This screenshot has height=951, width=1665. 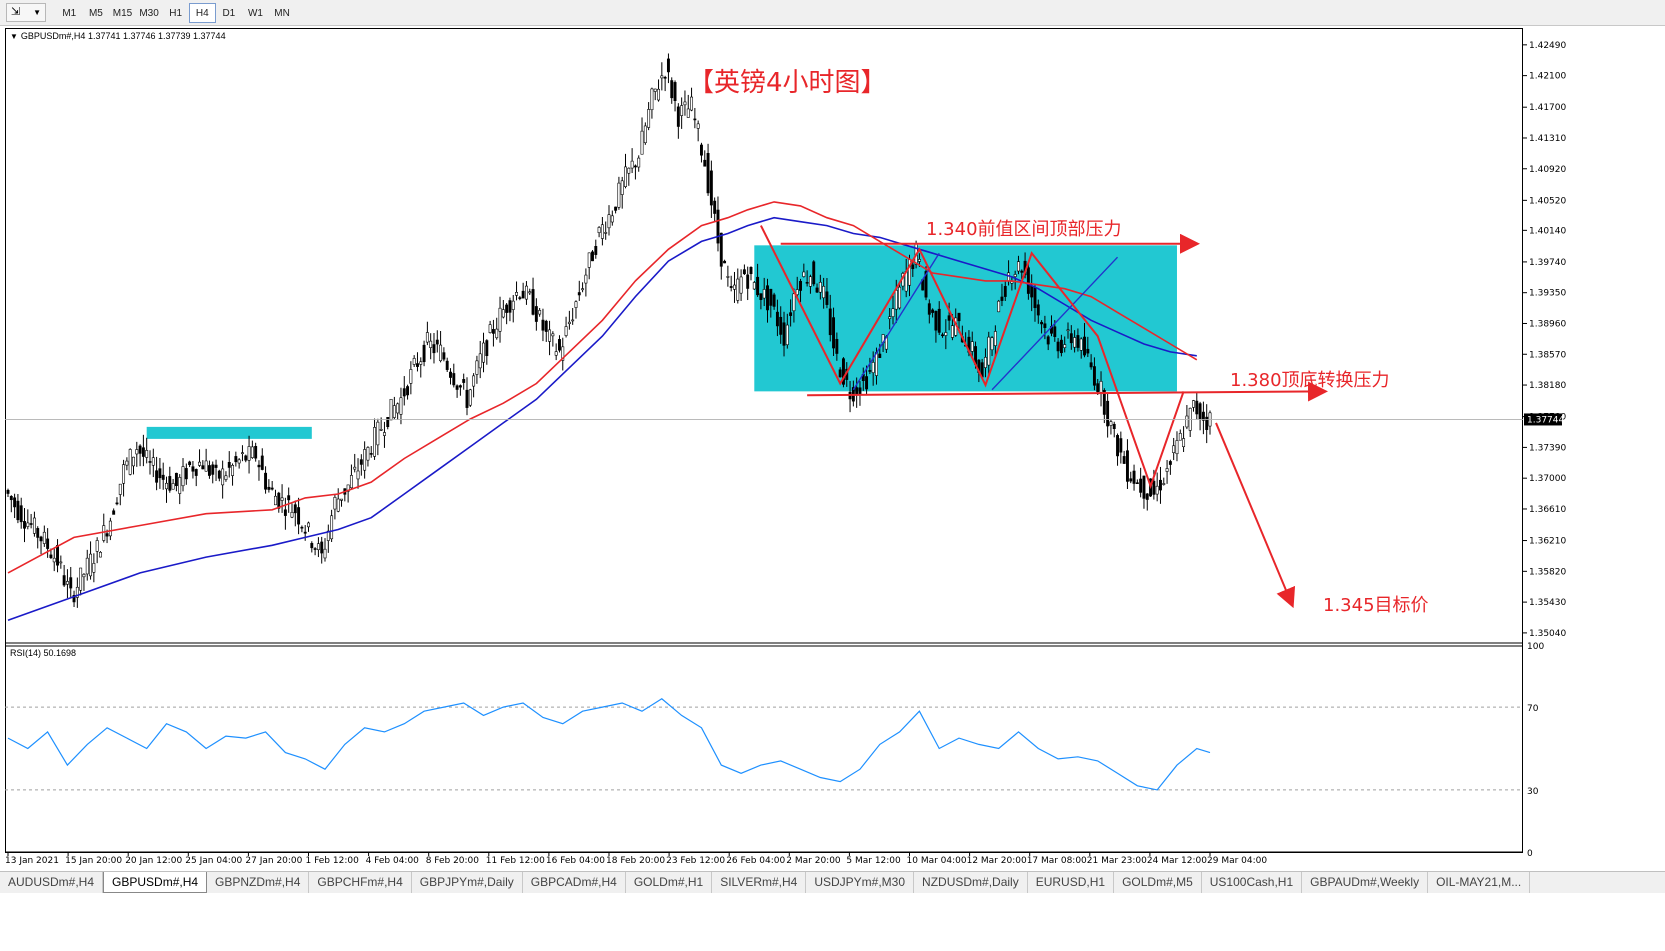 I want to click on chart-tab: SILVERm#,H4, so click(x=759, y=882).